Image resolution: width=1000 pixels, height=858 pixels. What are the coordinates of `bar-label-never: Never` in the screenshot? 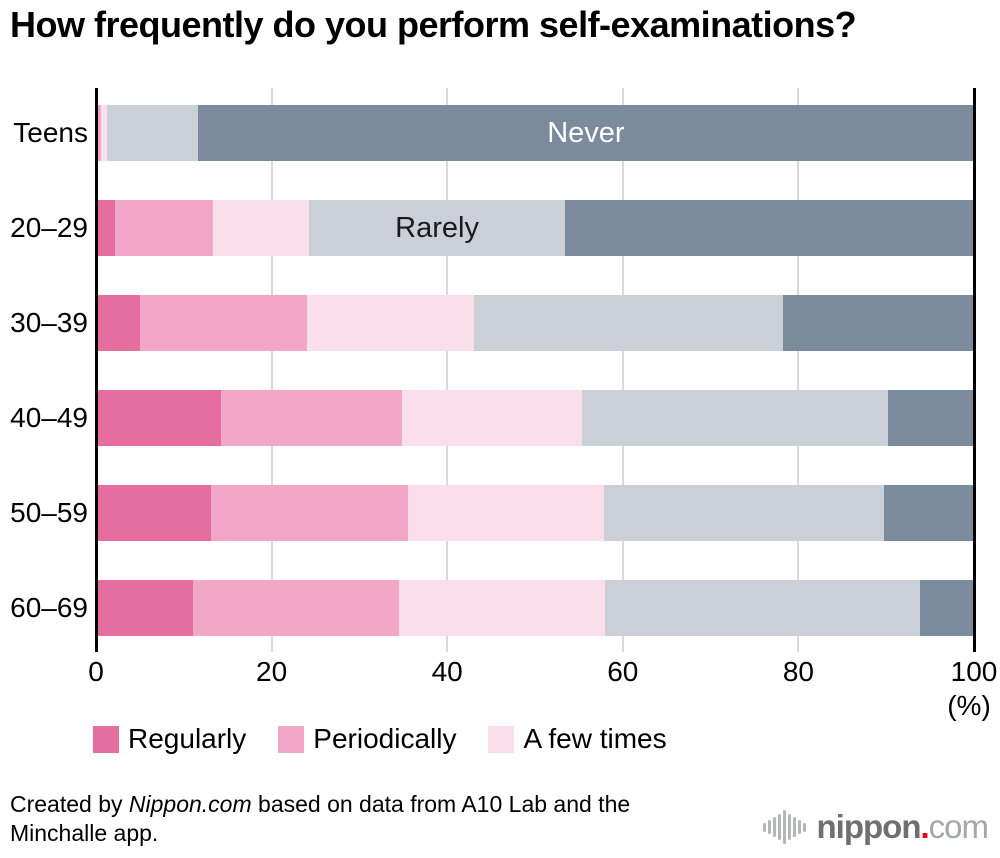 It's located at (586, 132).